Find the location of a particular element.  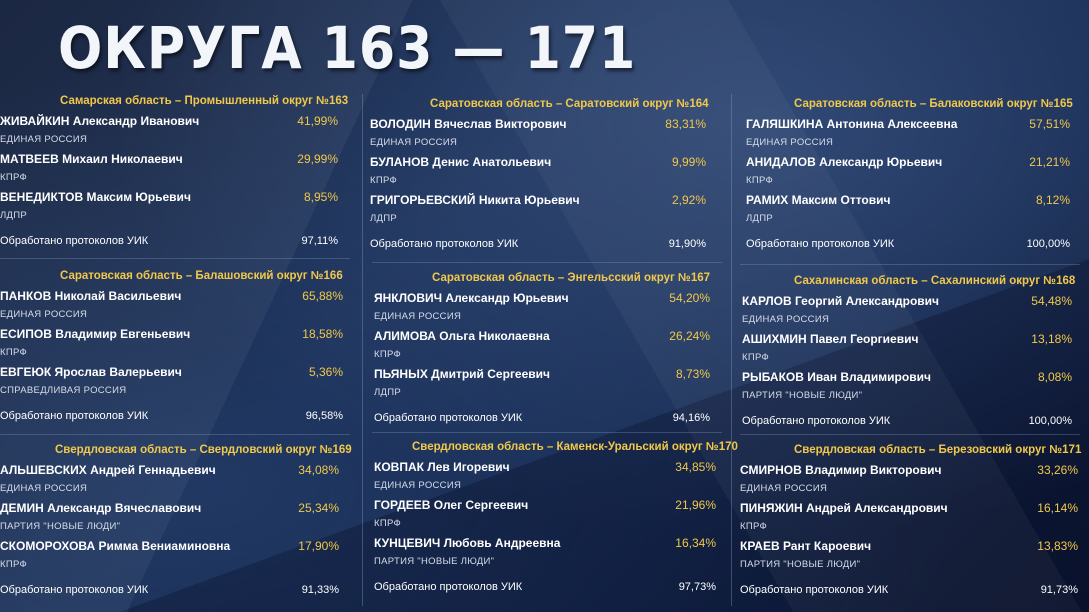

candidate-name: ЯНКЛОВИЧ Александр Юрьевич is located at coordinates (471, 298).